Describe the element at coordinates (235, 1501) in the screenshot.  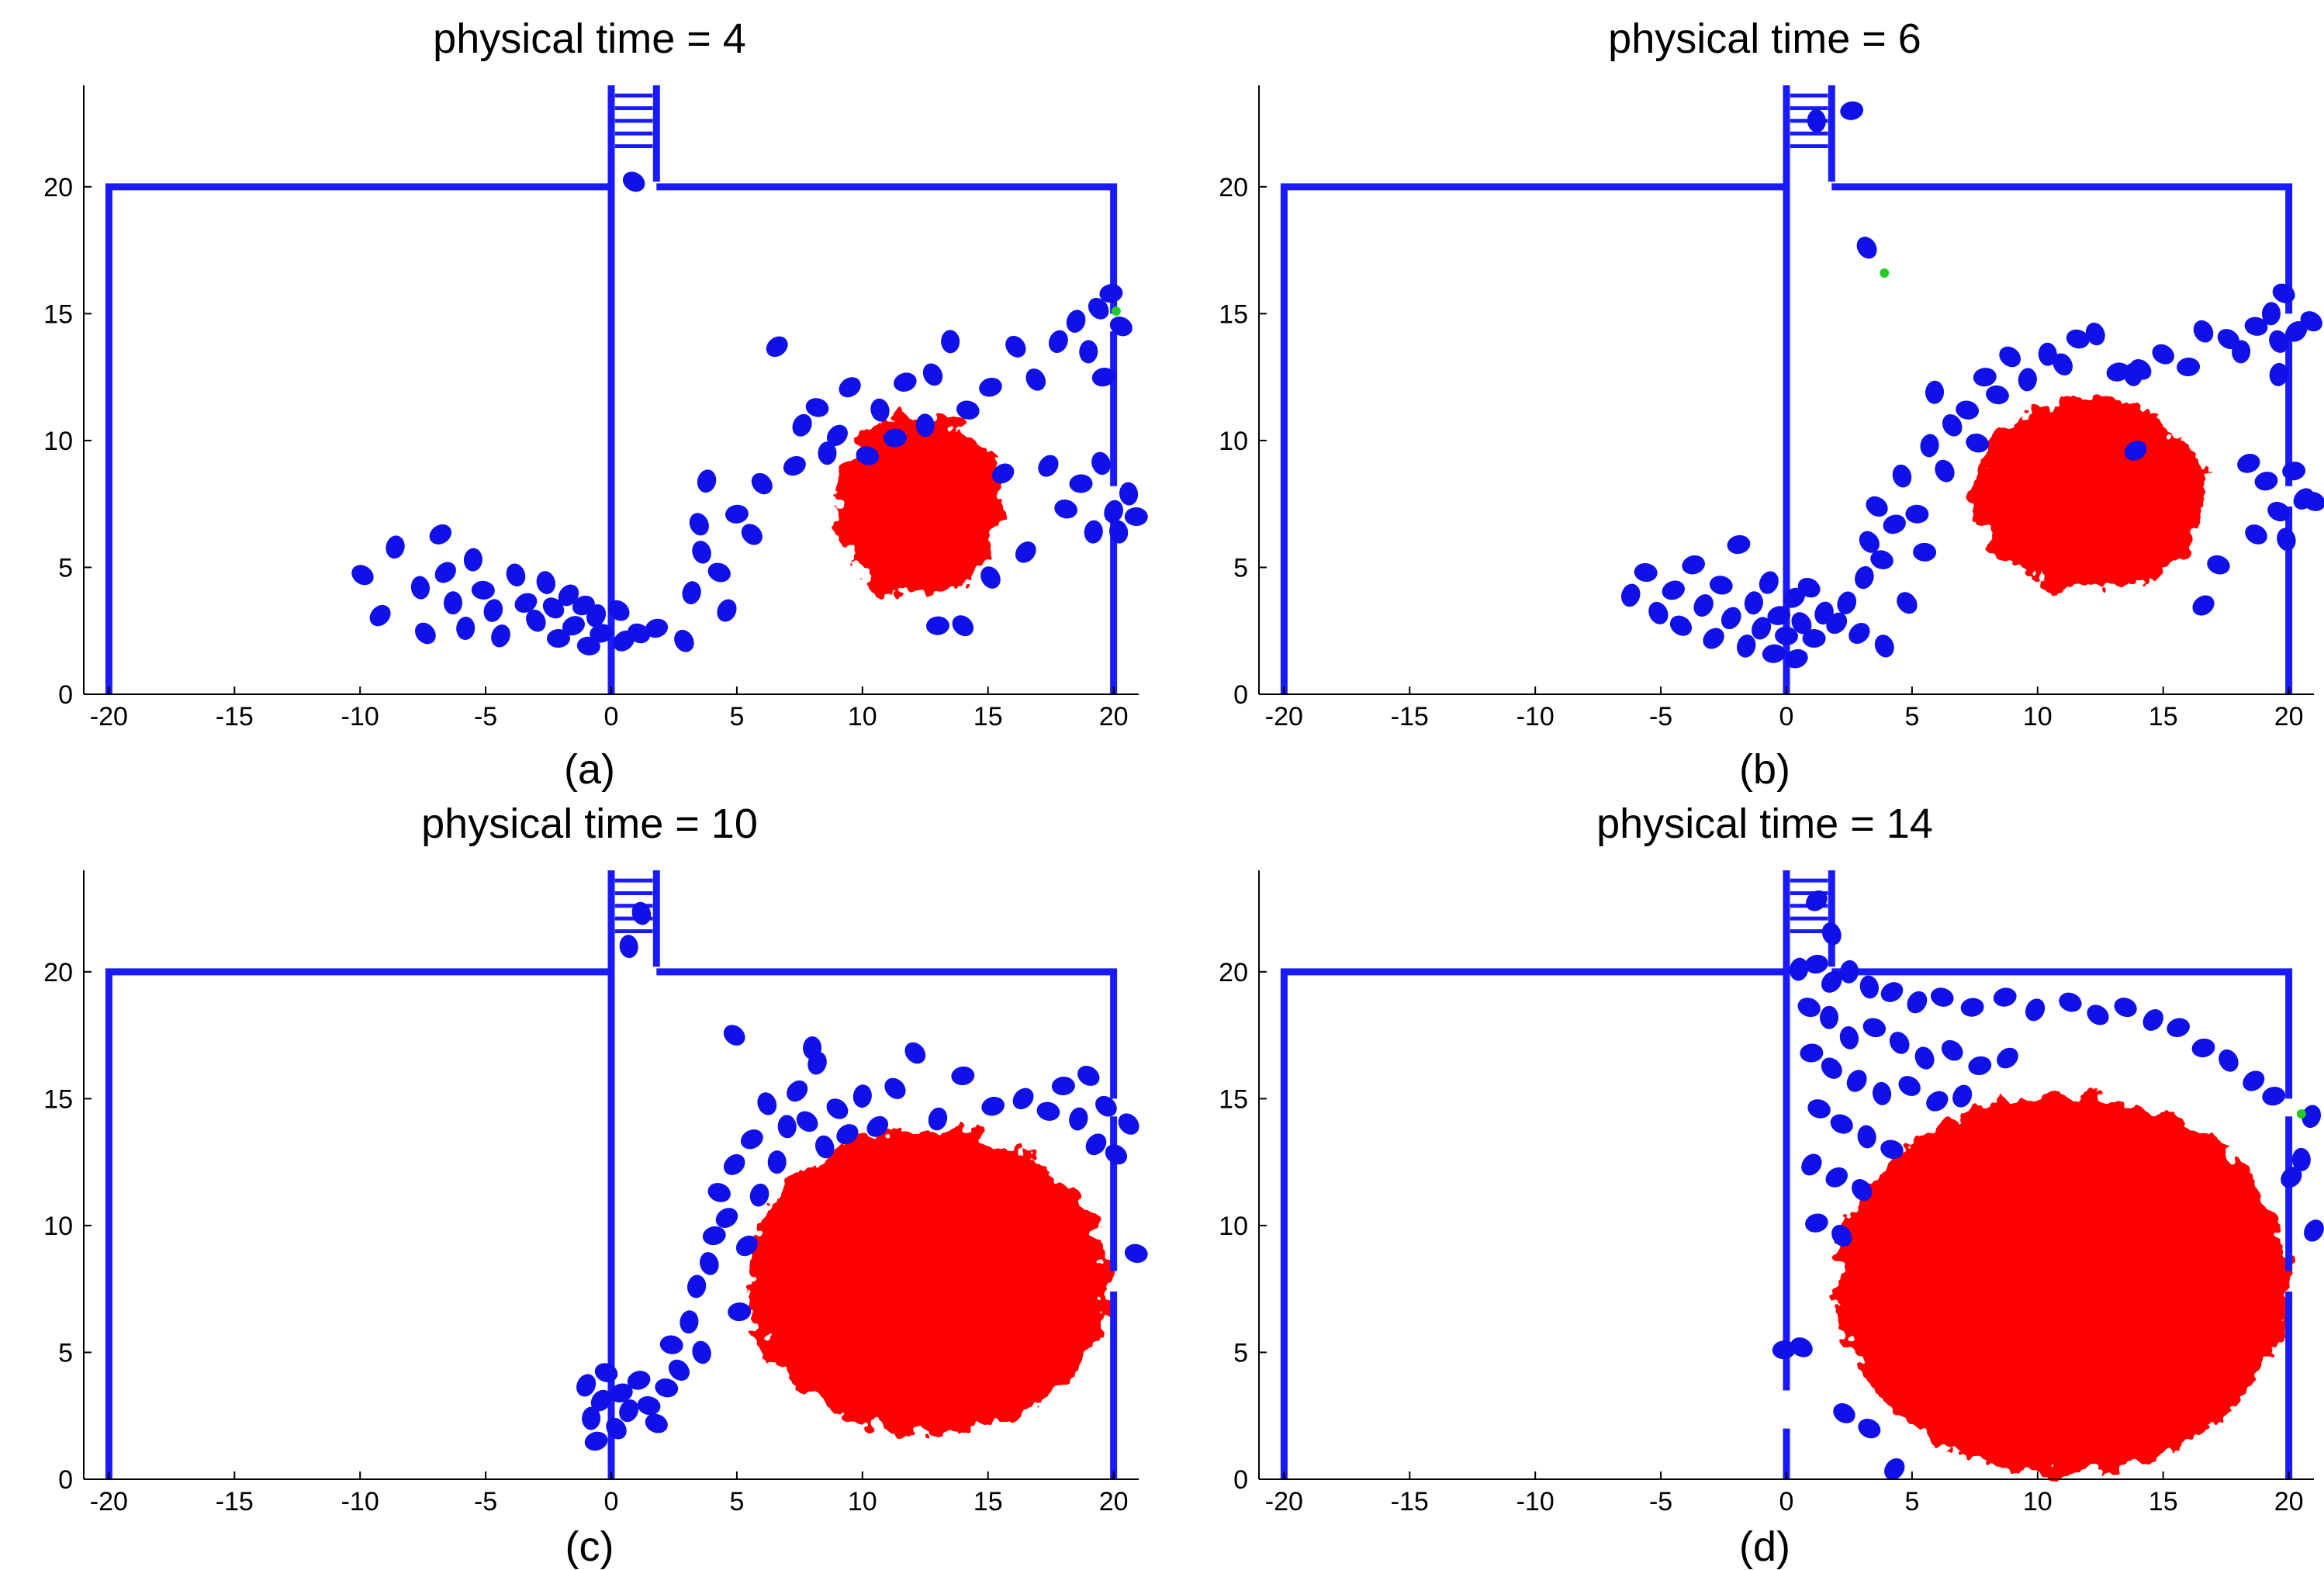
I see `x-tick-label: -15` at that location.